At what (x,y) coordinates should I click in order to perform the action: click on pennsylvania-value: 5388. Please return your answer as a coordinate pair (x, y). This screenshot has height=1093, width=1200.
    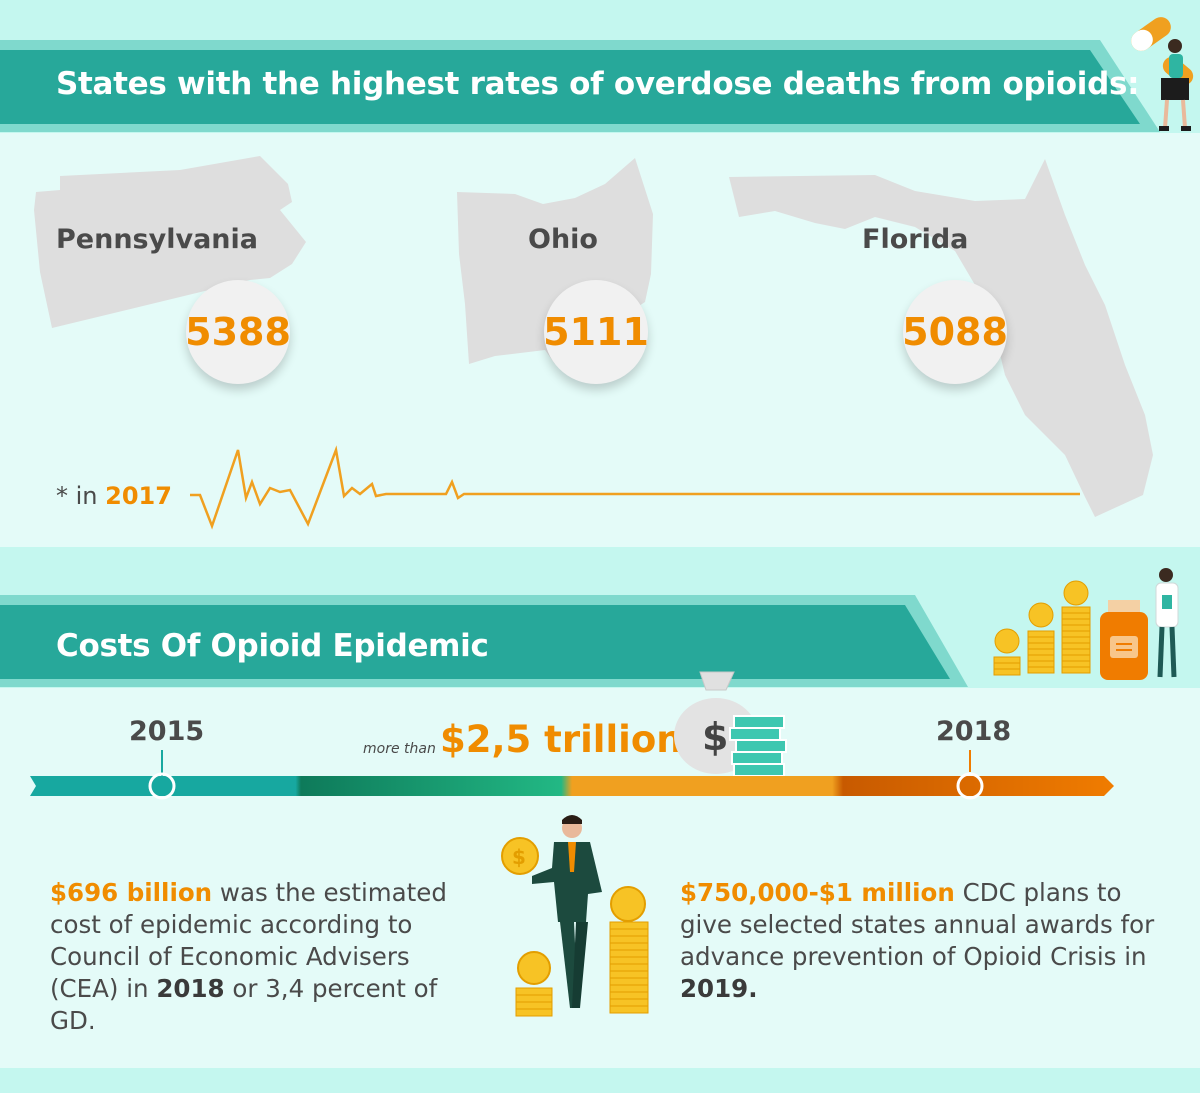
    Looking at the image, I should click on (238, 332).